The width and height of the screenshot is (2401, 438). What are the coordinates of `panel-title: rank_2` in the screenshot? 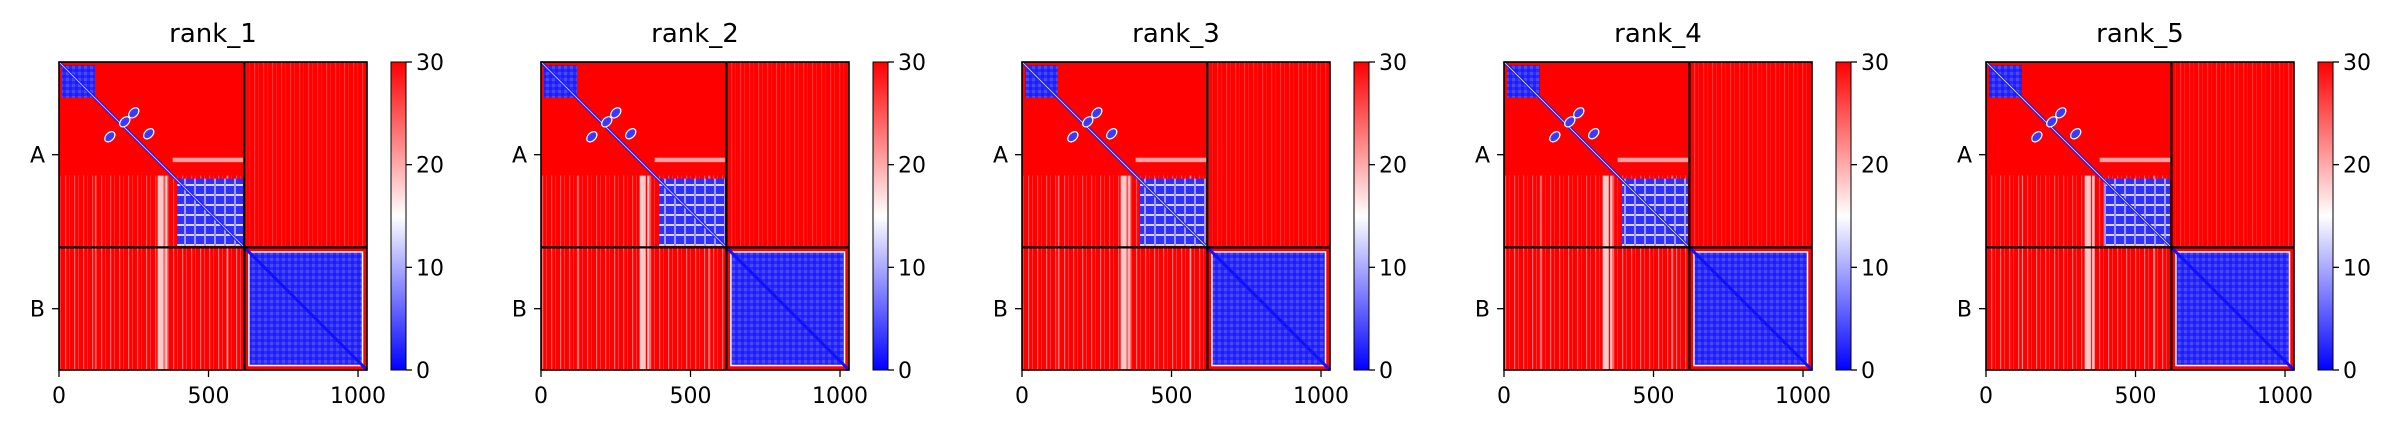 It's located at (695, 34).